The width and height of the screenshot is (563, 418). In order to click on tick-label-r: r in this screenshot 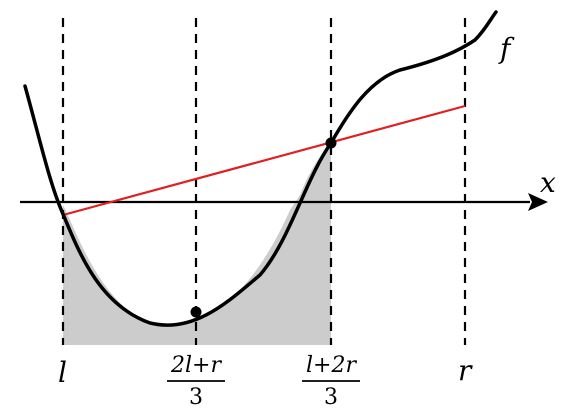, I will do `click(465, 370)`.